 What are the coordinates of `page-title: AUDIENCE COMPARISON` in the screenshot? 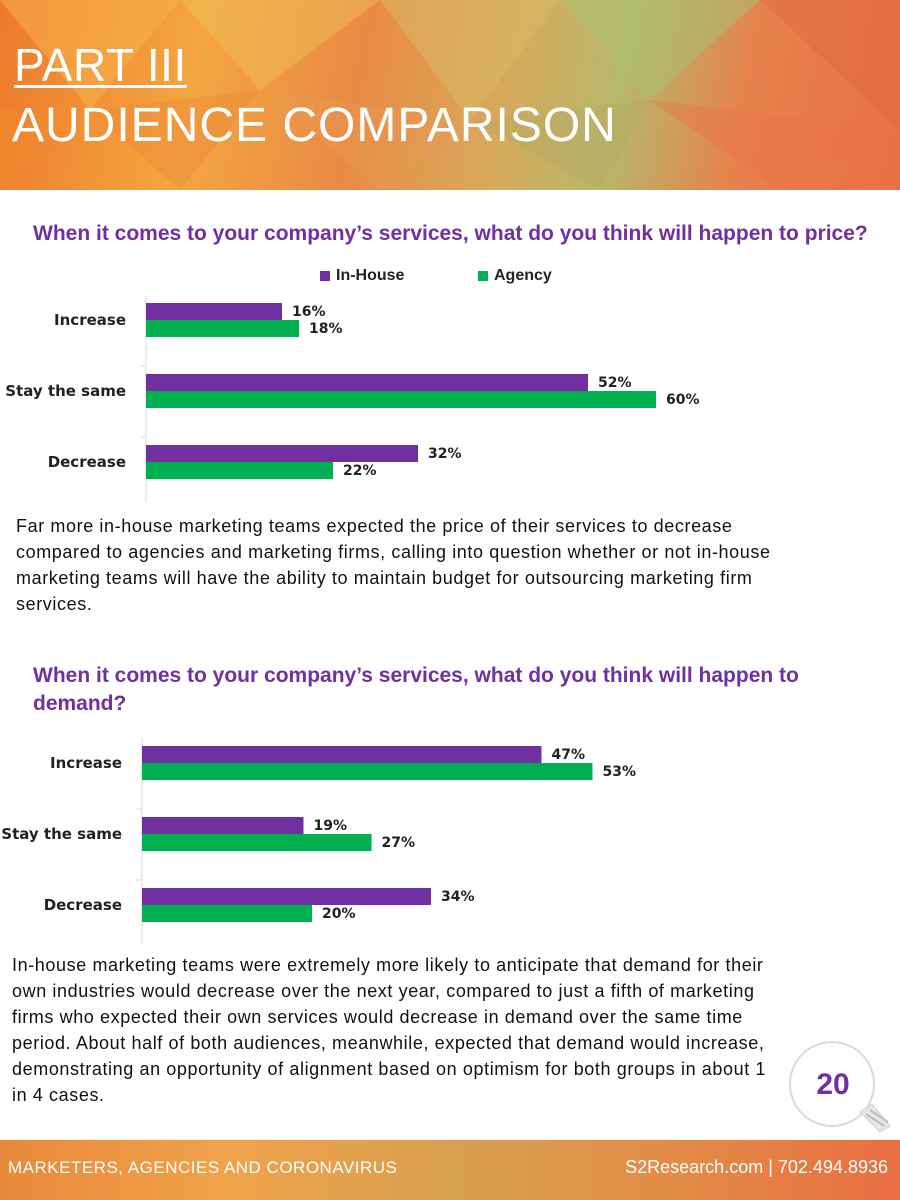 It's located at (314, 125).